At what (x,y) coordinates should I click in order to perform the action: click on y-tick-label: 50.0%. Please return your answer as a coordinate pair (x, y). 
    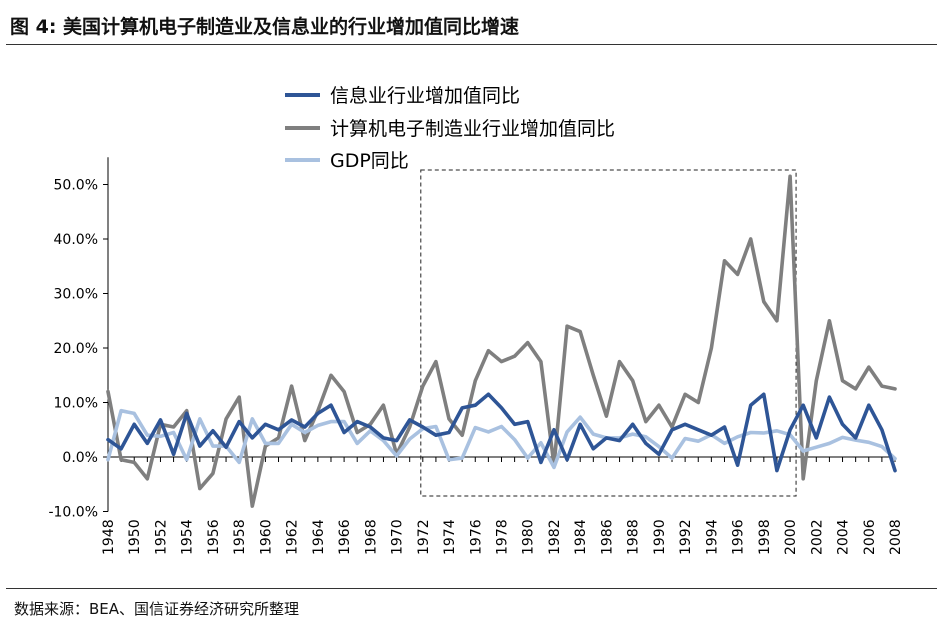
    Looking at the image, I should click on (76, 186).